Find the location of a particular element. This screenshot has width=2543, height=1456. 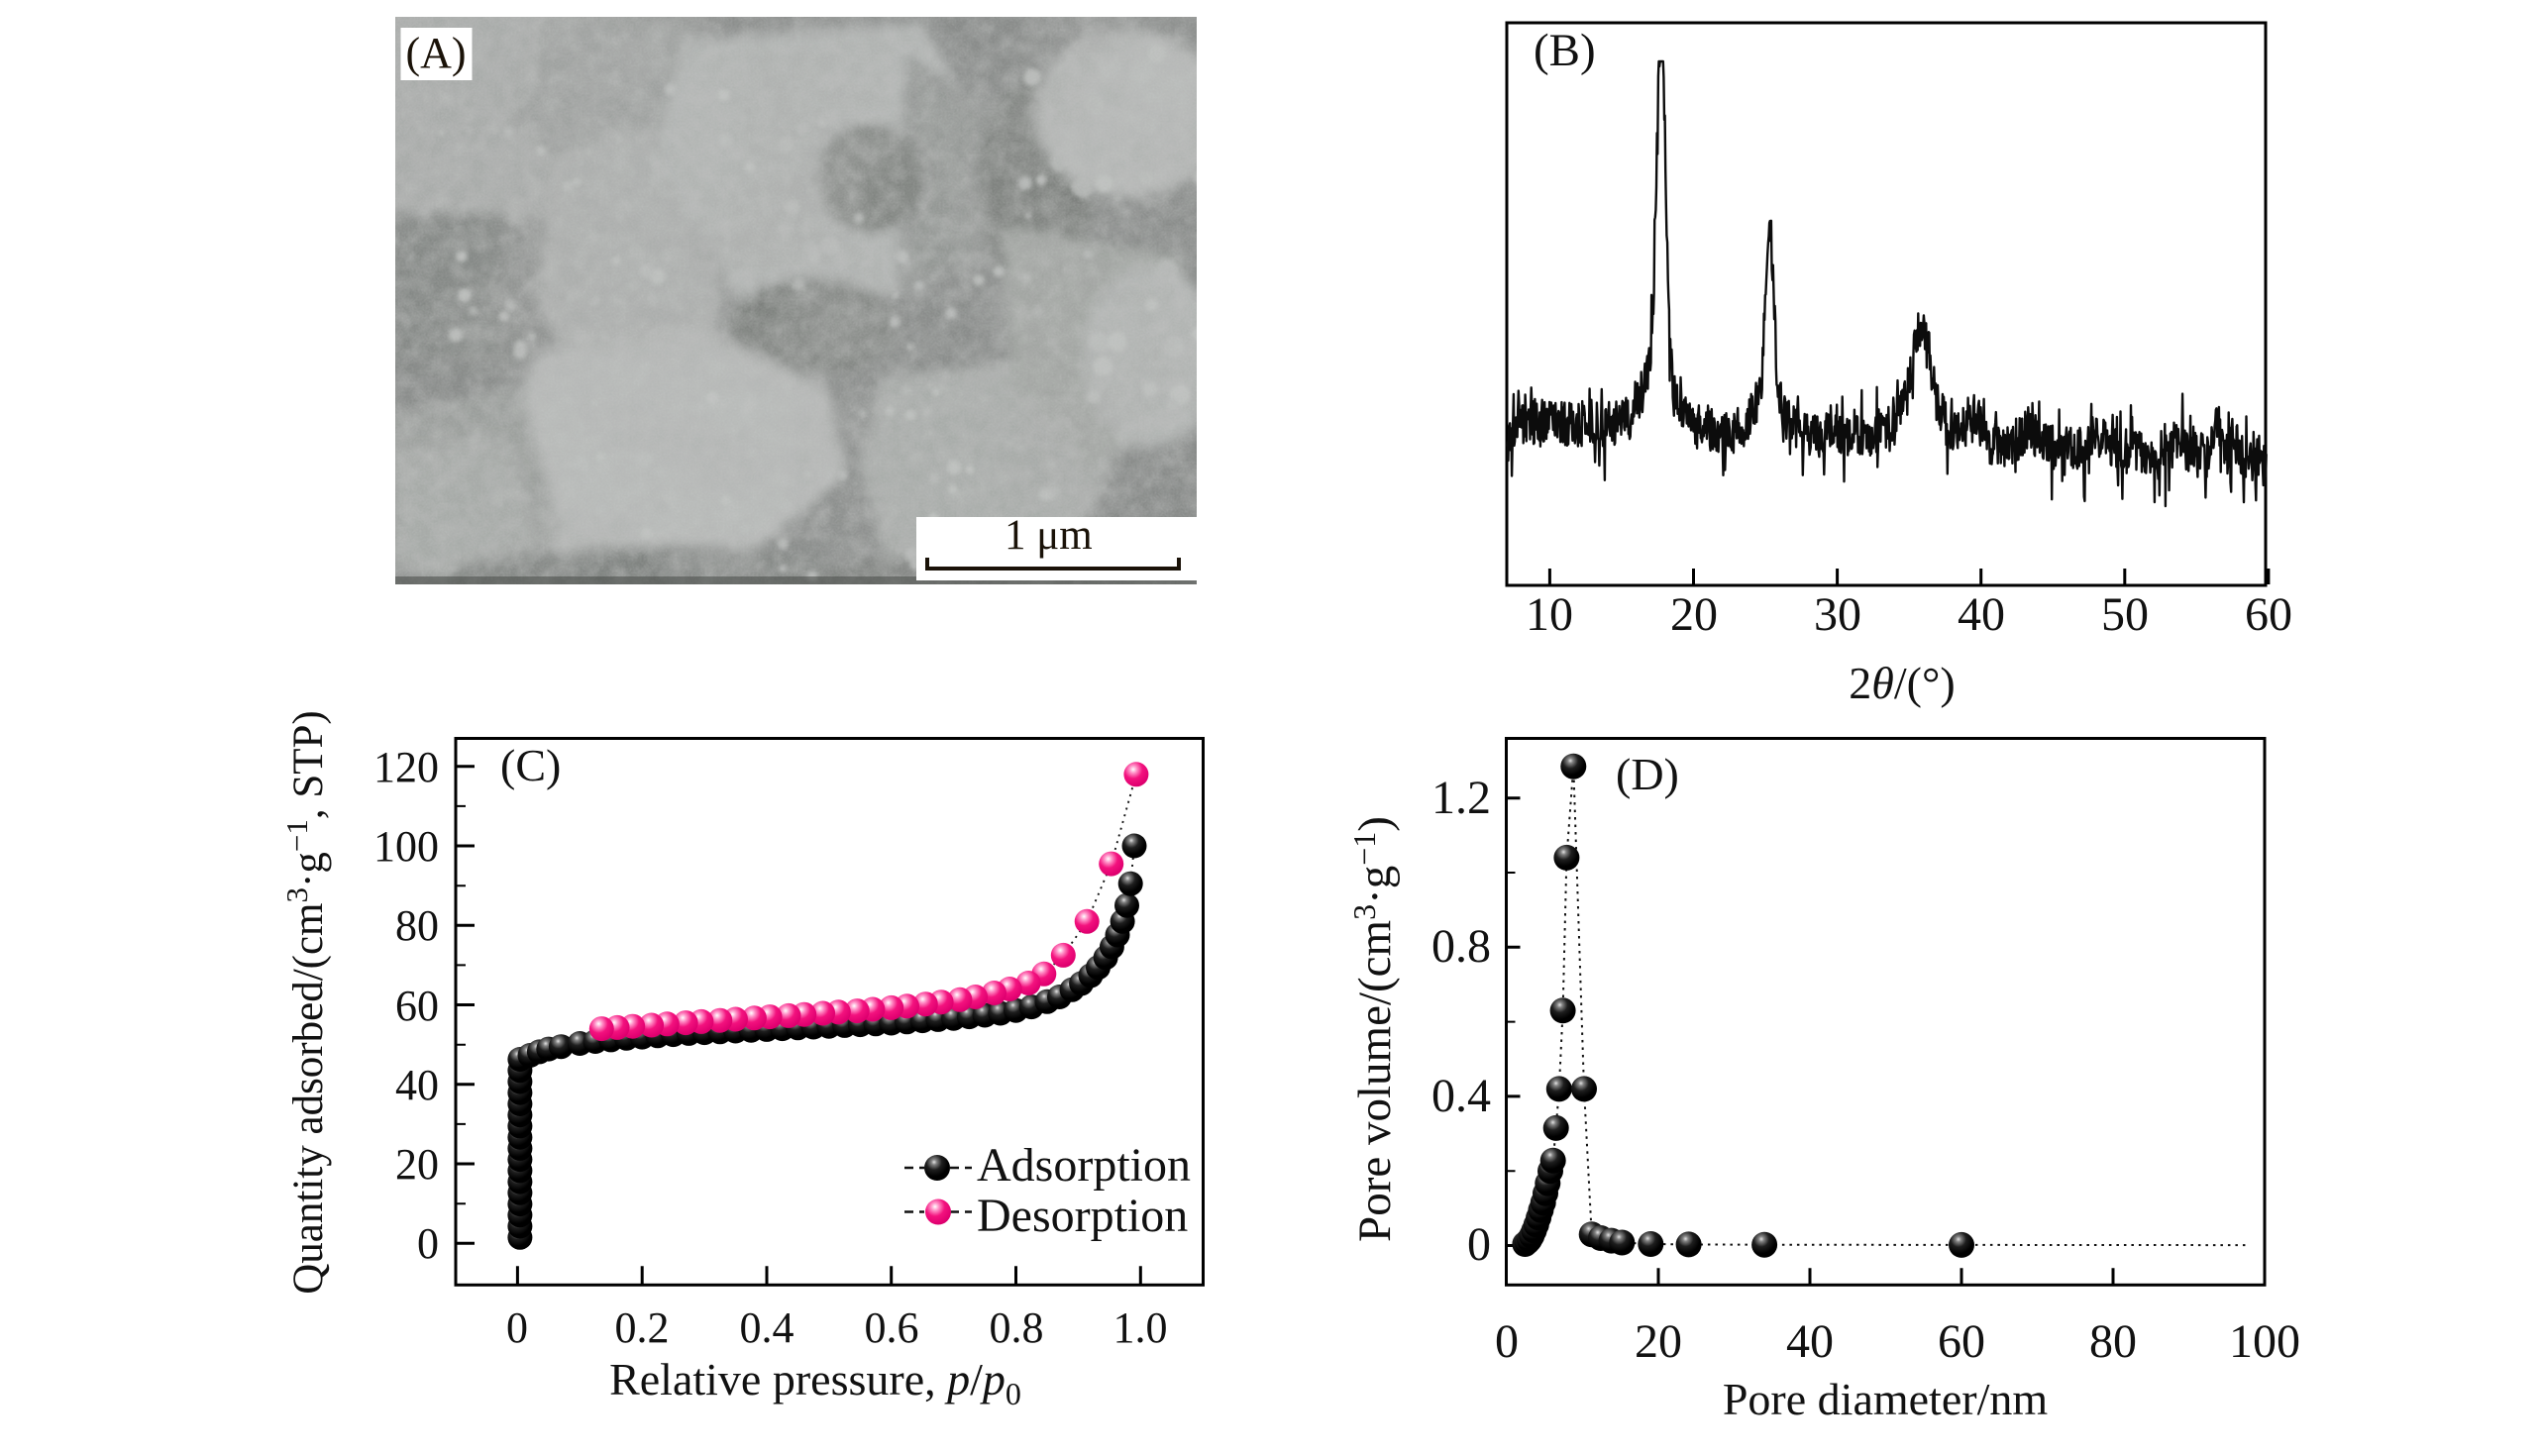

svg-text: 120 is located at coordinates (406, 767).